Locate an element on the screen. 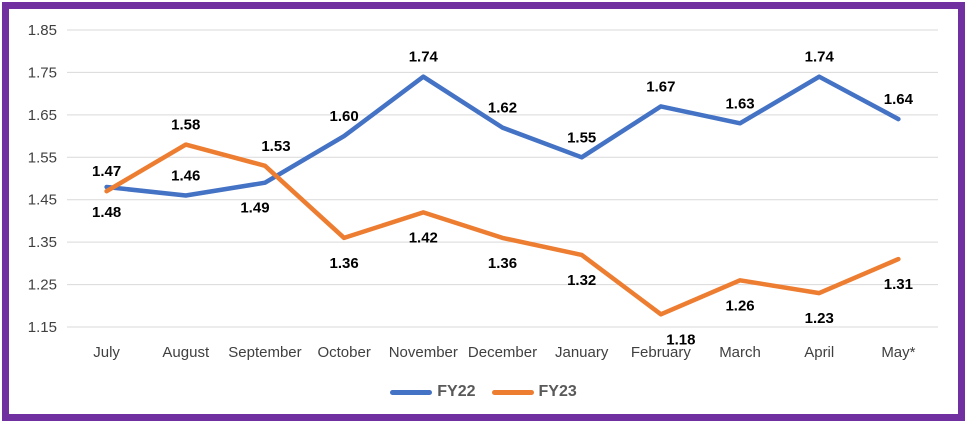  y-axis-tick-label: 1.55 is located at coordinates (42, 157).